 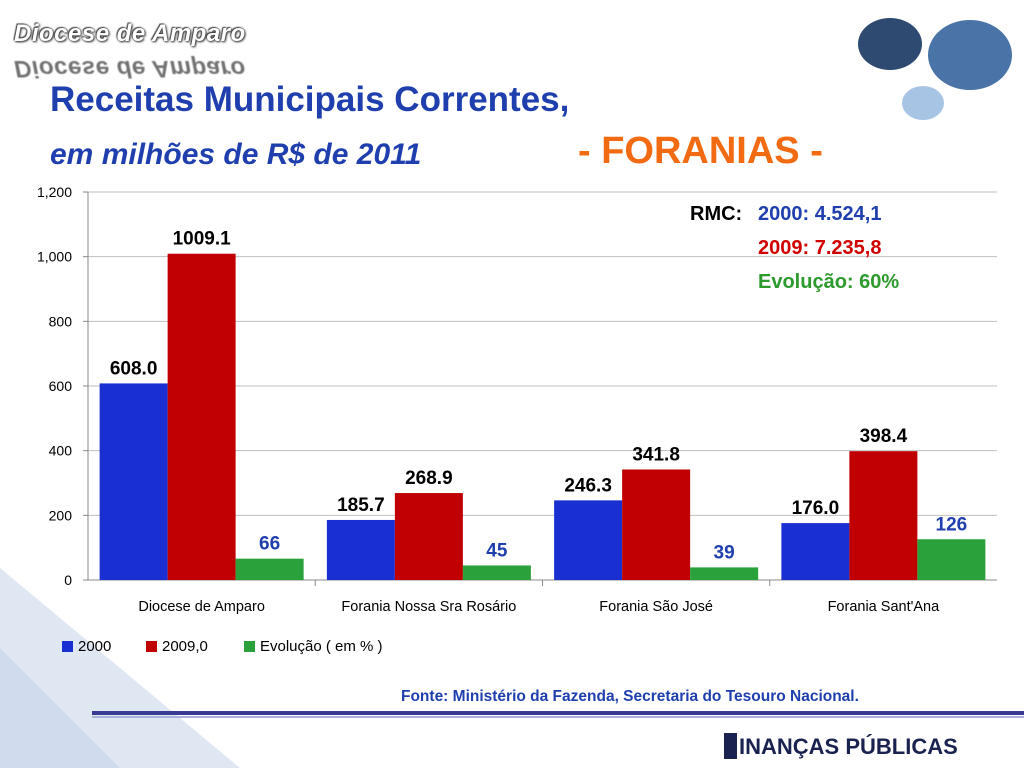 I want to click on y-tick-label: 0, so click(x=68, y=580).